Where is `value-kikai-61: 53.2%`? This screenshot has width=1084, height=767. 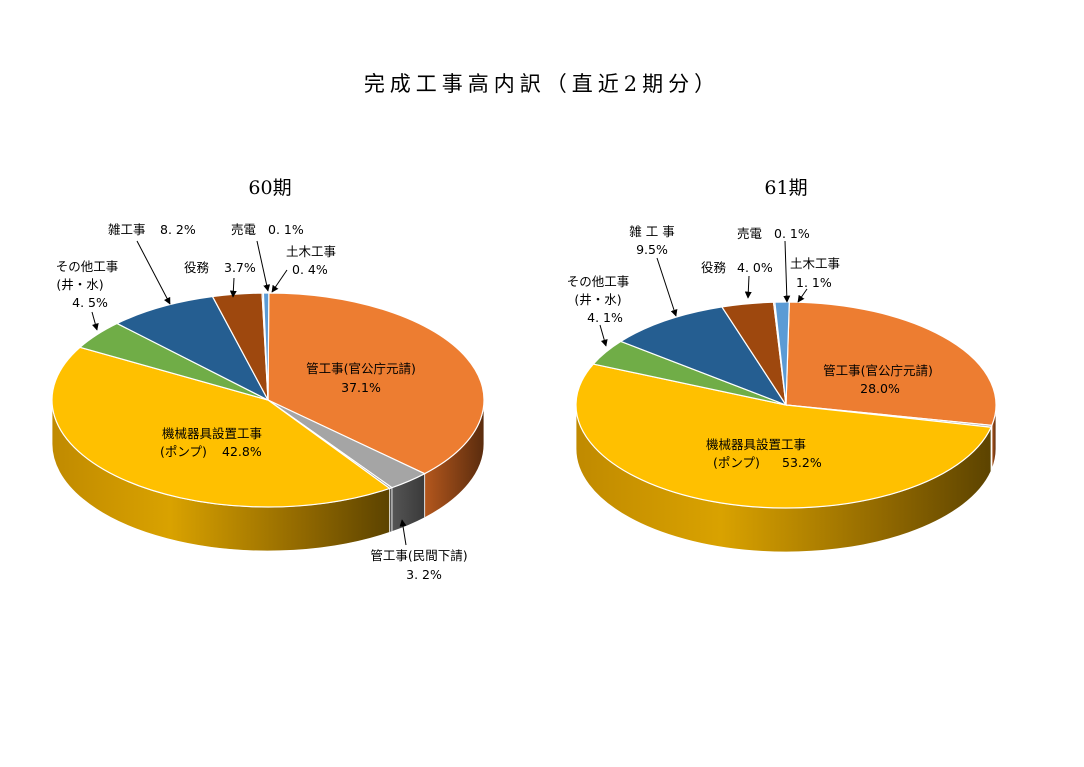 value-kikai-61: 53.2% is located at coordinates (802, 462).